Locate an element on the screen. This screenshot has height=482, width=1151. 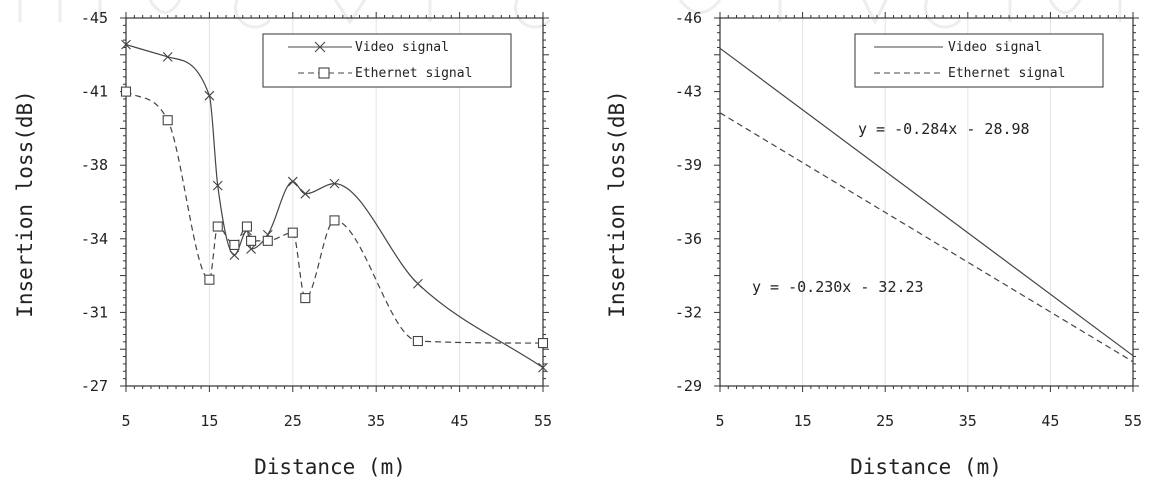
y-tick-label: -32 is located at coordinates (688, 312).